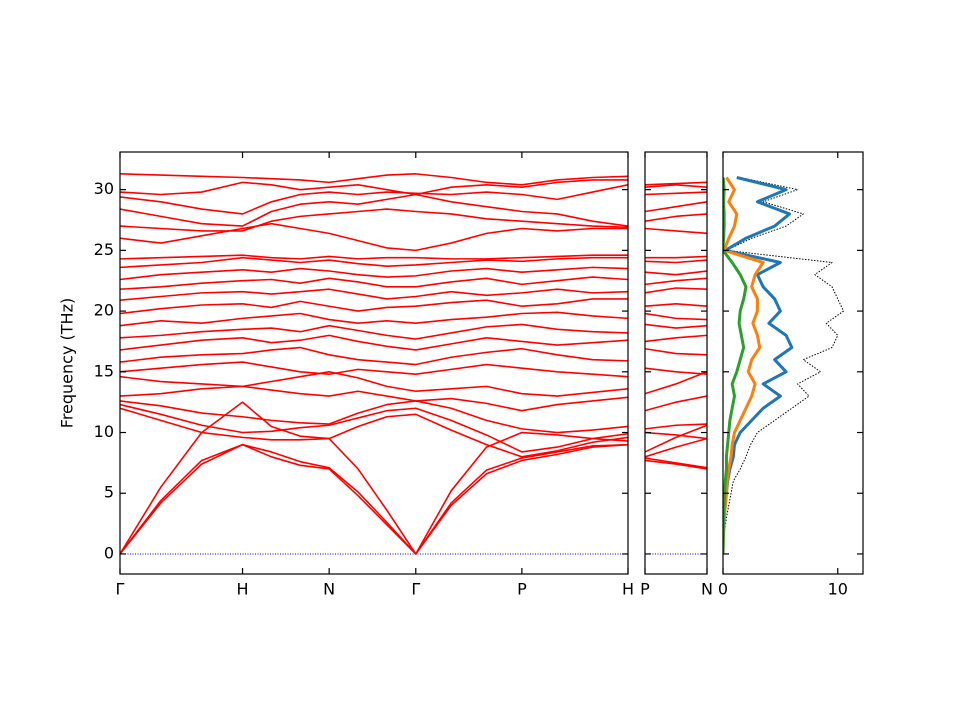  Describe the element at coordinates (723, 589) in the screenshot. I see `x-tick-label: 0` at that location.